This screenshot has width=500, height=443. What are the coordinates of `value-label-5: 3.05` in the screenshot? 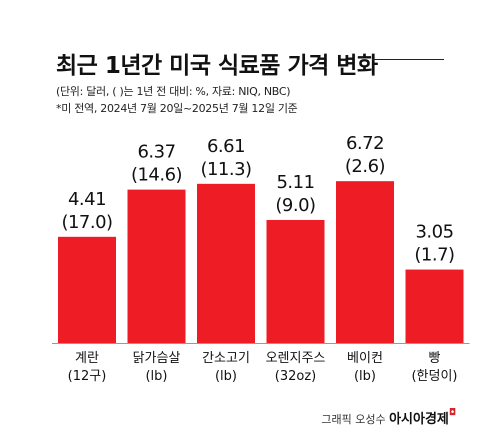 It's located at (434, 232).